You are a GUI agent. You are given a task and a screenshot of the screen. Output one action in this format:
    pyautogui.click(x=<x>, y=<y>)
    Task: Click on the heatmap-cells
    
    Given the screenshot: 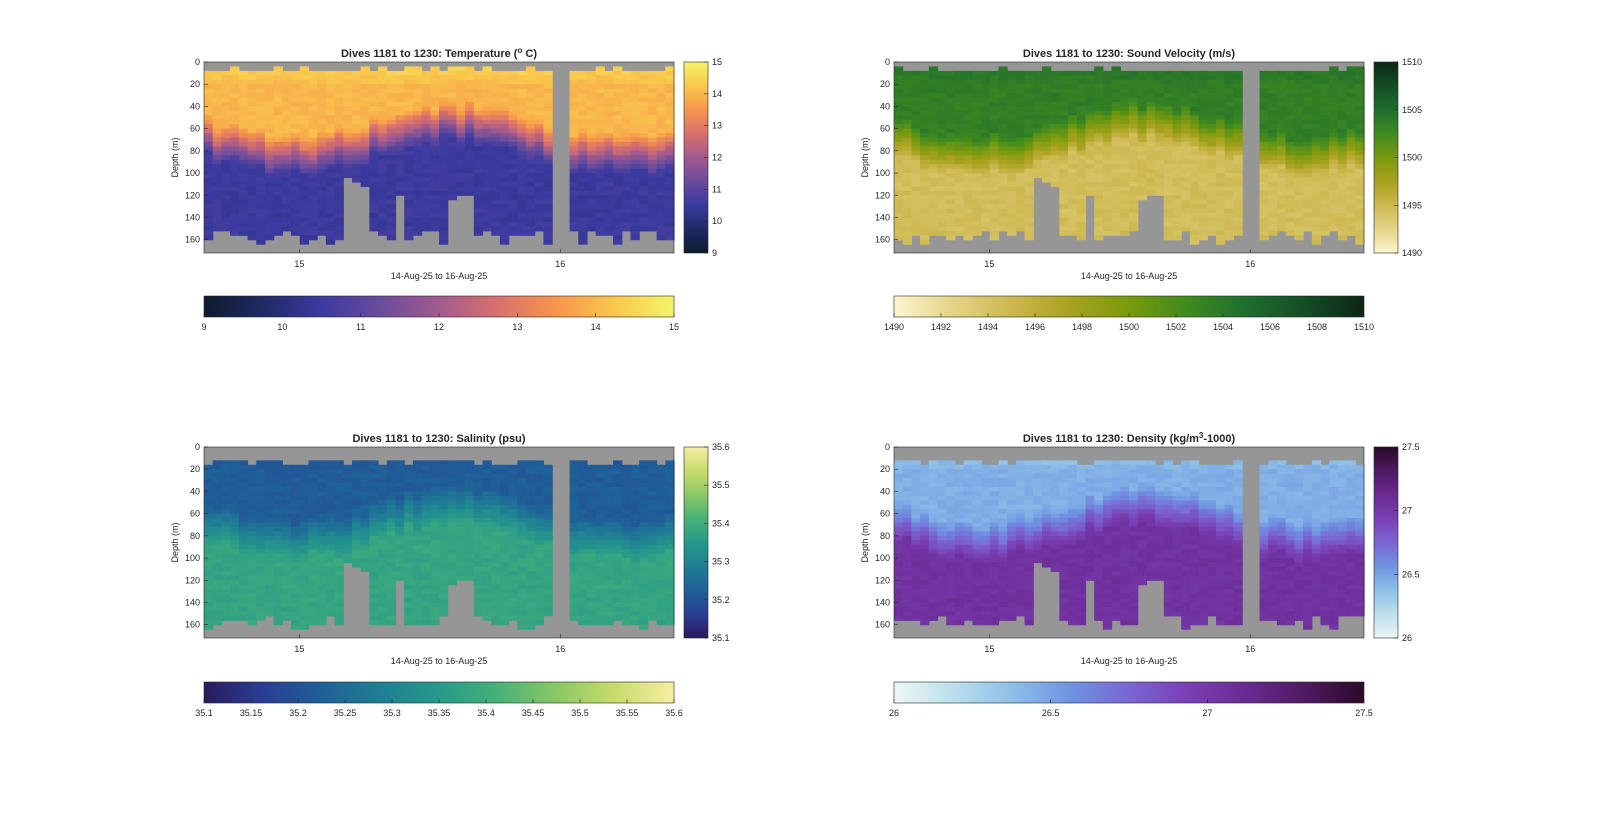 What is the action you would take?
    pyautogui.click(x=439, y=544)
    